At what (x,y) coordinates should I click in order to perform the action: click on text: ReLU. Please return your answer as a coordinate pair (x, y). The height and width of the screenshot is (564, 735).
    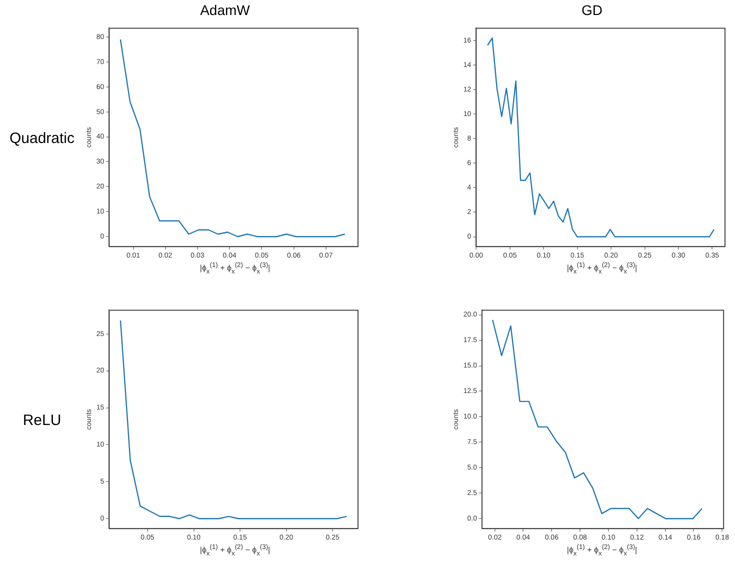
    Looking at the image, I should click on (42, 420).